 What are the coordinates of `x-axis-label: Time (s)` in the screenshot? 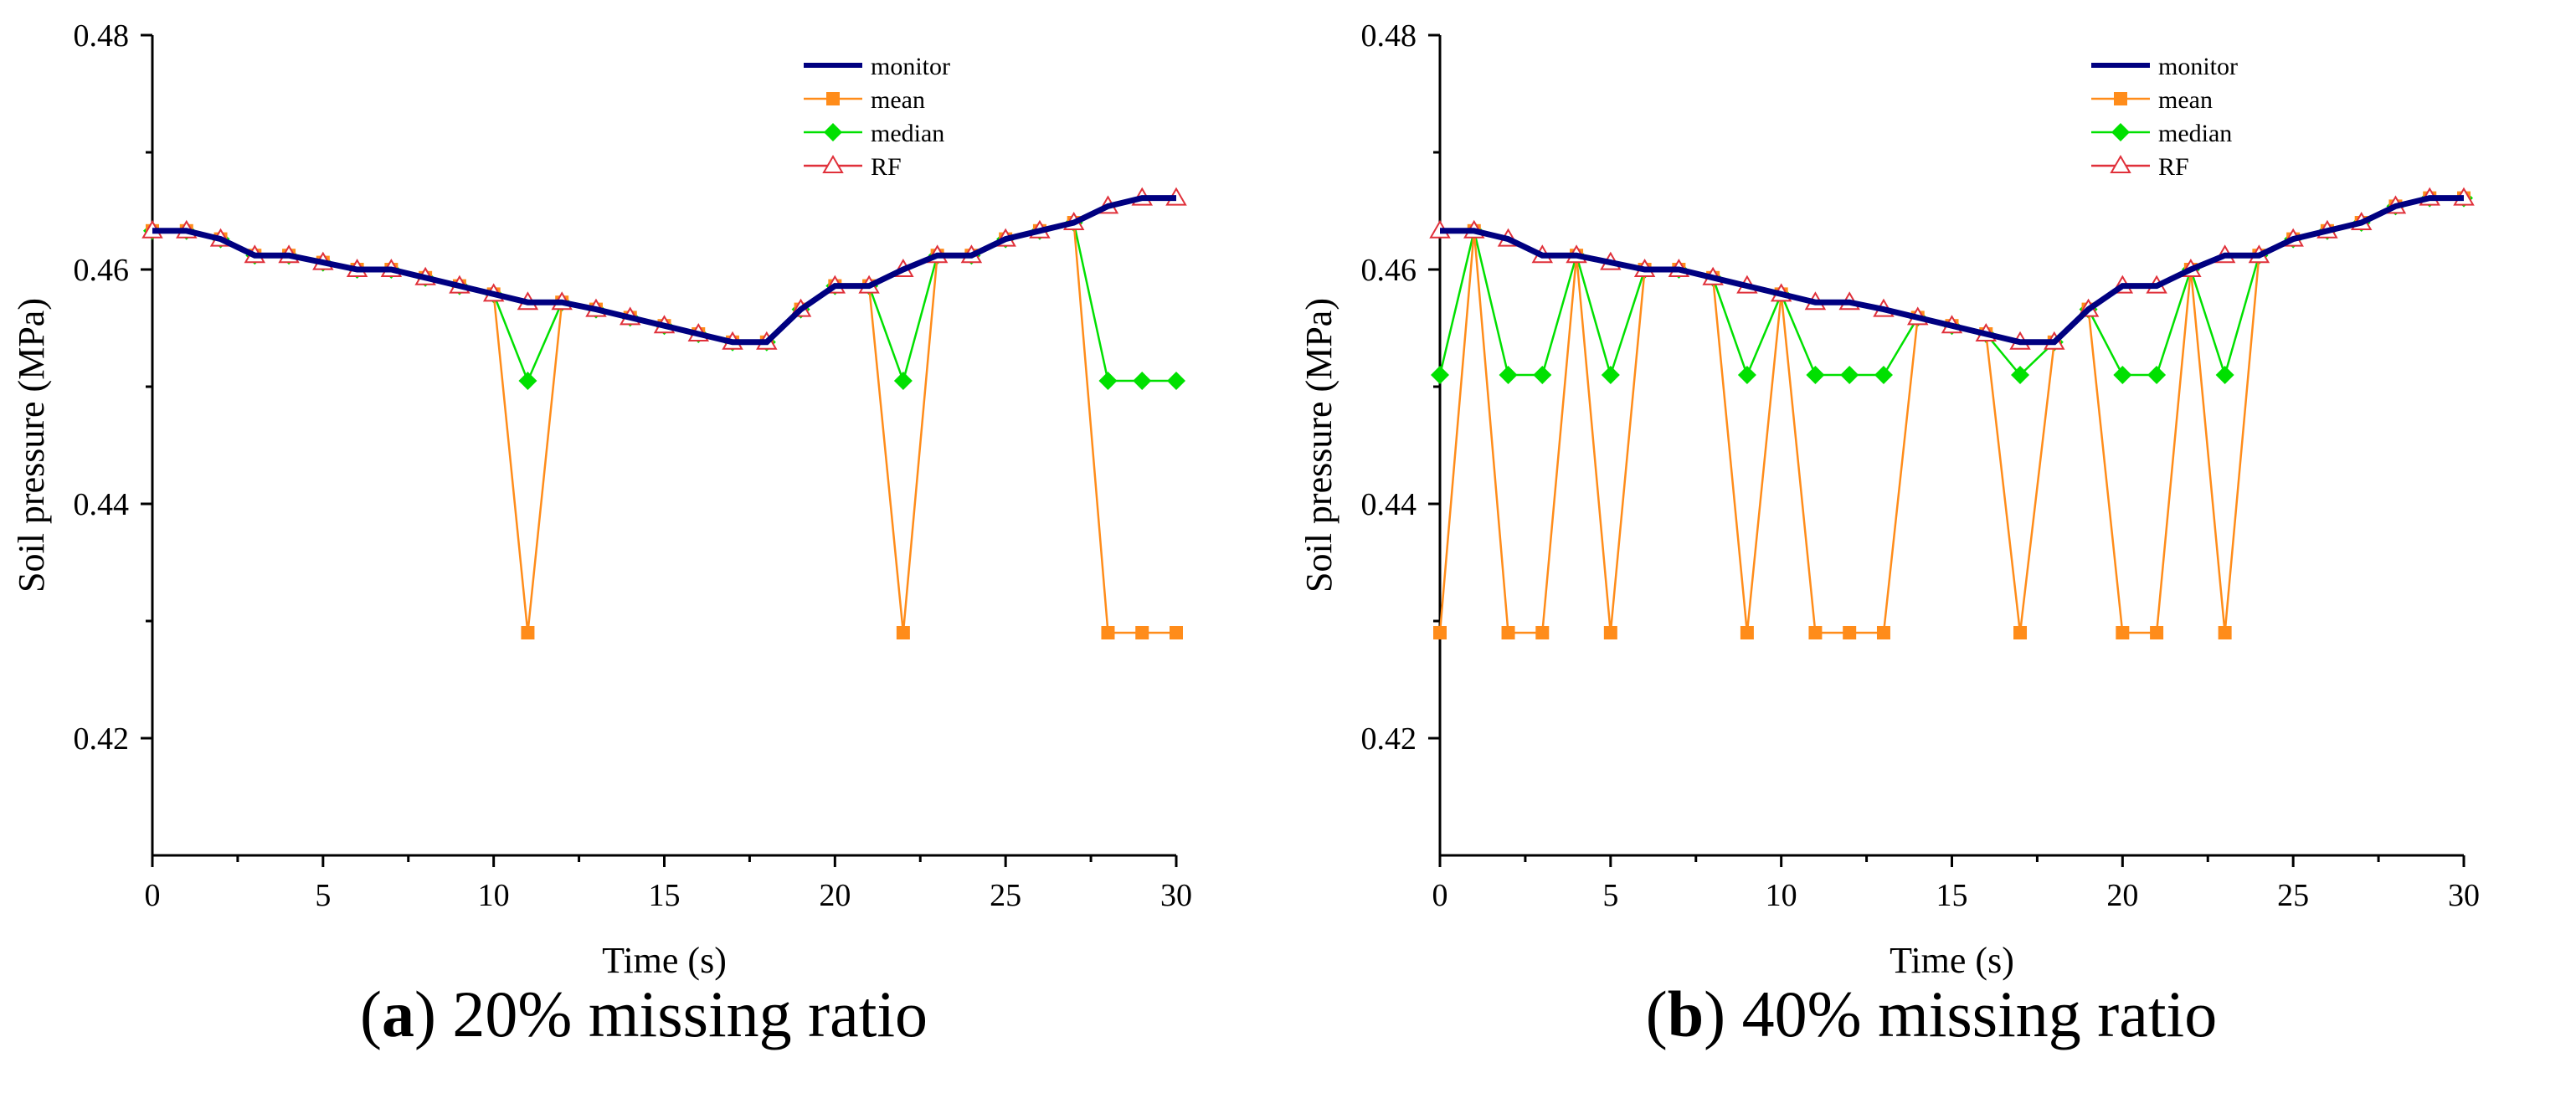 It's located at (1952, 961).